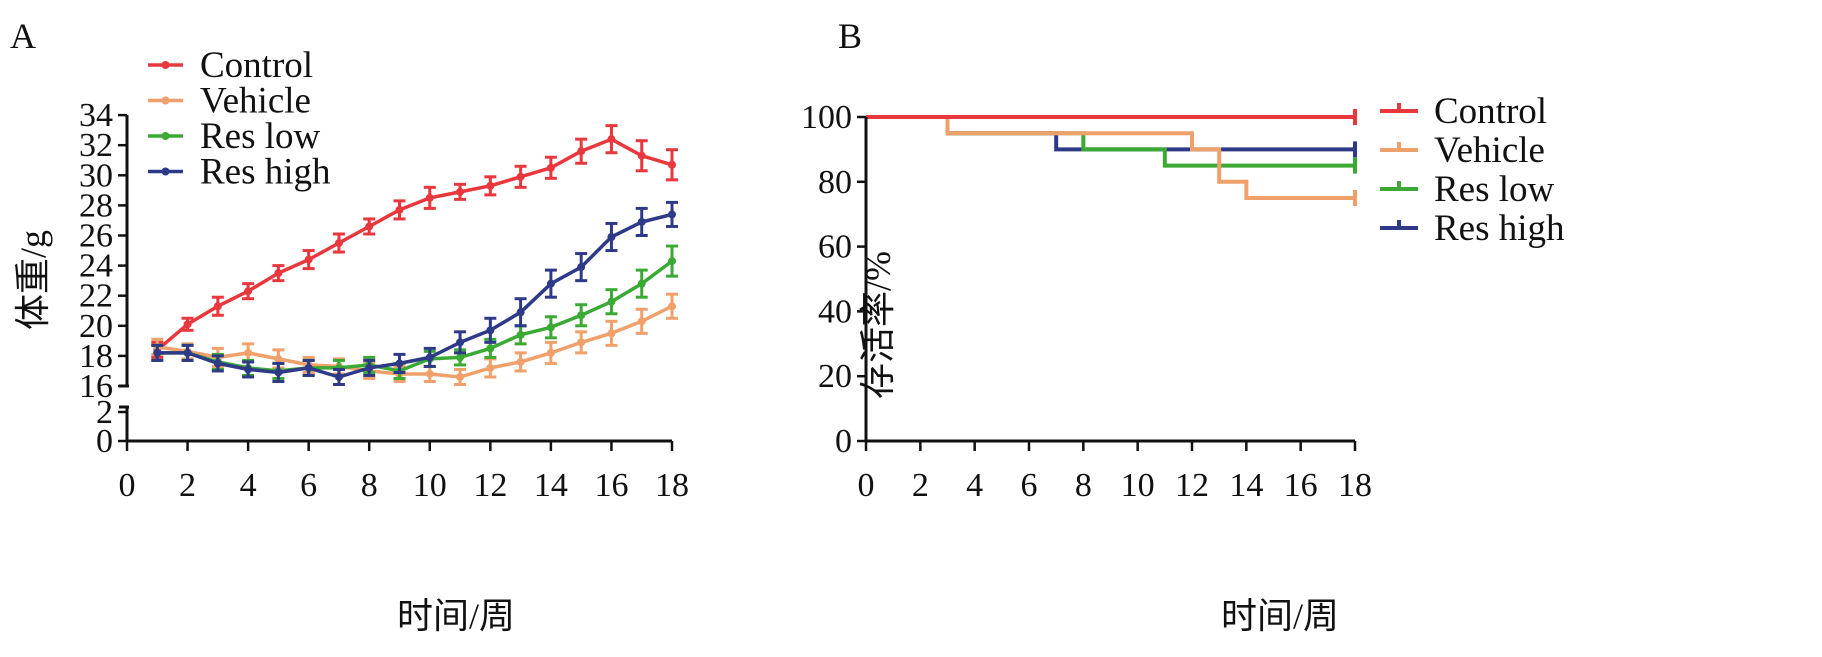 The image size is (1822, 657). Describe the element at coordinates (414, 255) in the screenshot. I see `panel-a-plot-area` at that location.